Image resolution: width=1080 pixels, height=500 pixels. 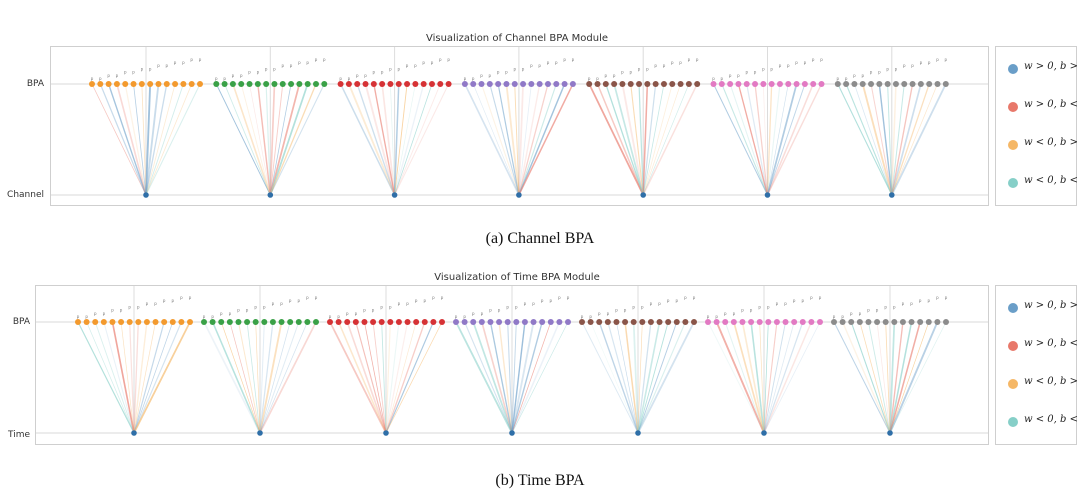 What do you see at coordinates (540, 480) in the screenshot?
I see `time-caption: (b) Time BPA` at bounding box center [540, 480].